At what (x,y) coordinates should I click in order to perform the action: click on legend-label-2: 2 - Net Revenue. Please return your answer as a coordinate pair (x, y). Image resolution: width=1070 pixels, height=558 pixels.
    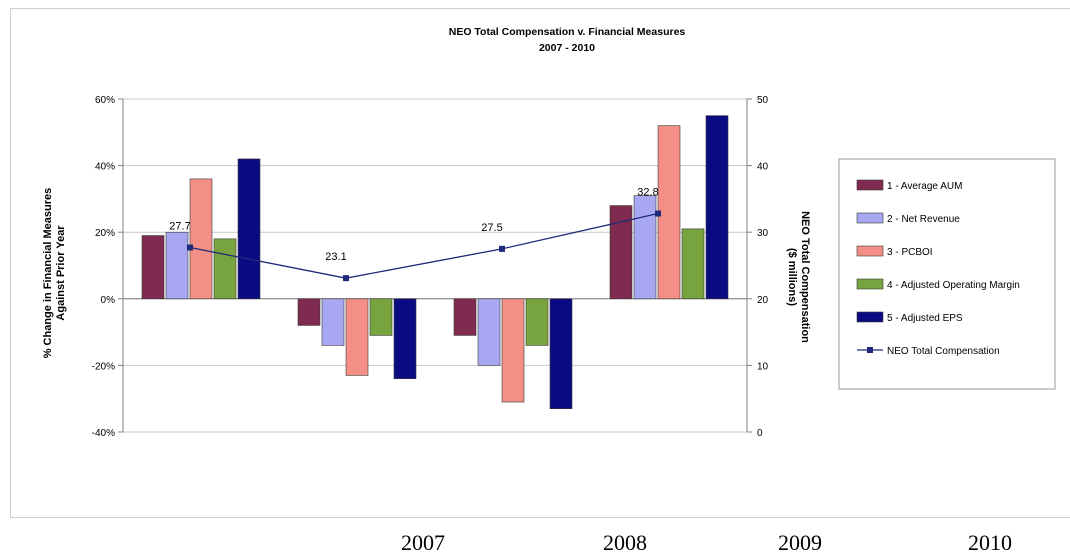
    Looking at the image, I should click on (923, 219).